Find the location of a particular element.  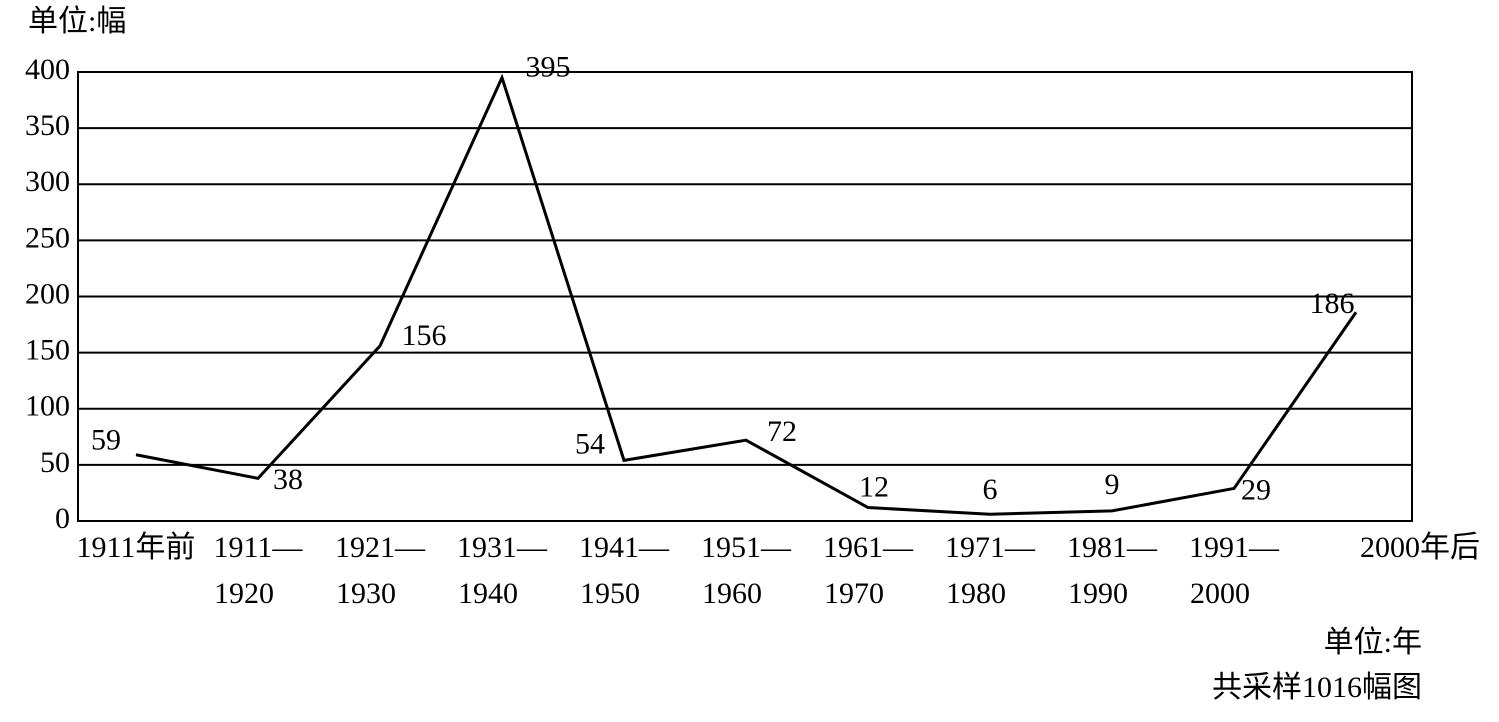

x-tick-label: 1931— 1940 is located at coordinates (502, 570).